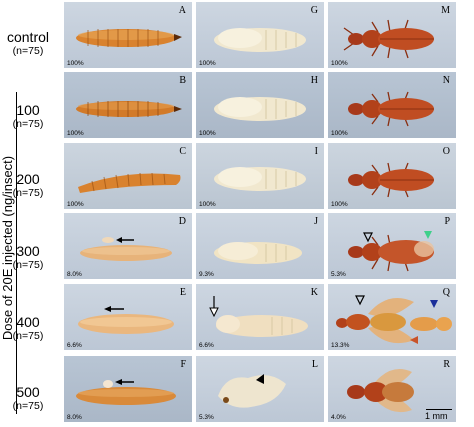  I want to click on row-label-100: 100 (n=75), so click(28, 116).